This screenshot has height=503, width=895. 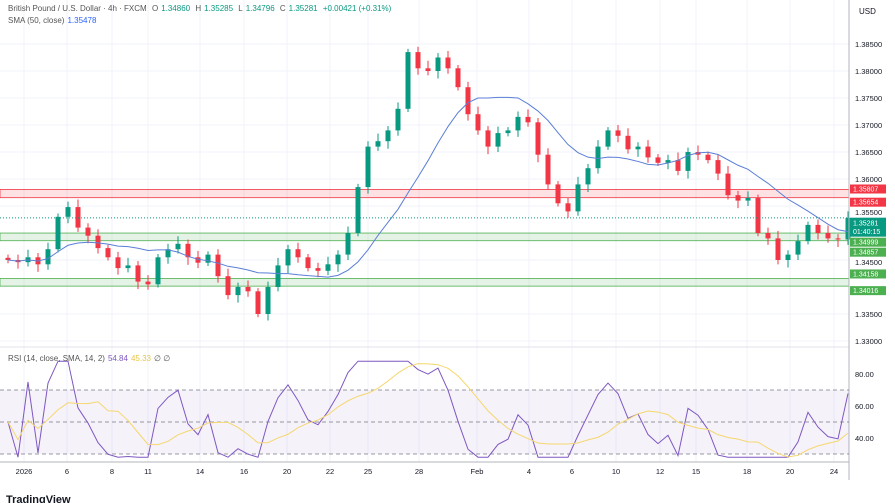 What do you see at coordinates (868, 341) in the screenshot?
I see `price-tick-label: 1.33000` at bounding box center [868, 341].